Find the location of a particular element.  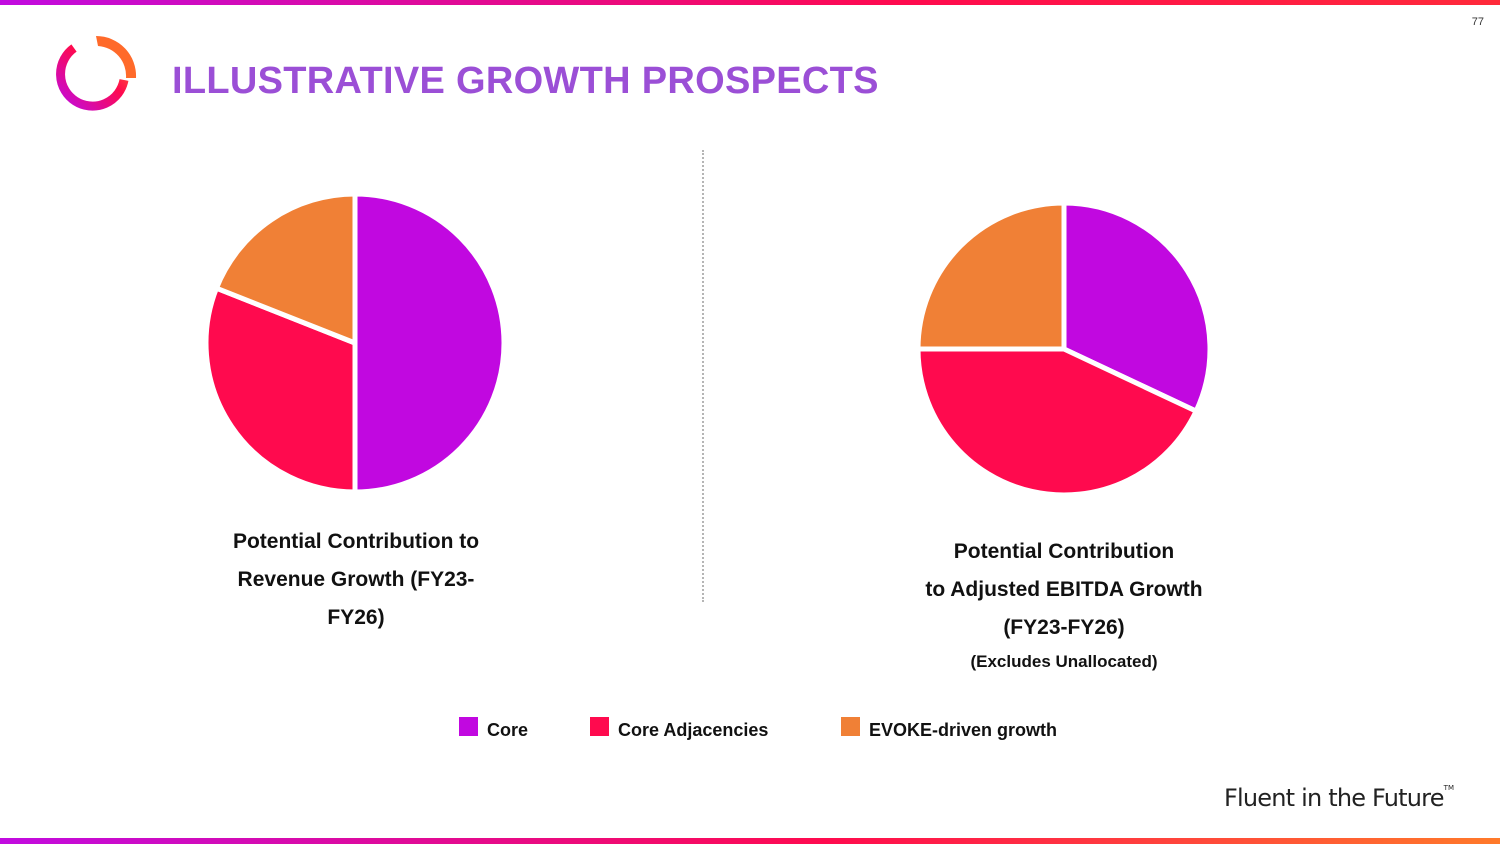

ebitda-growth-pie-chart is located at coordinates (1064, 349).